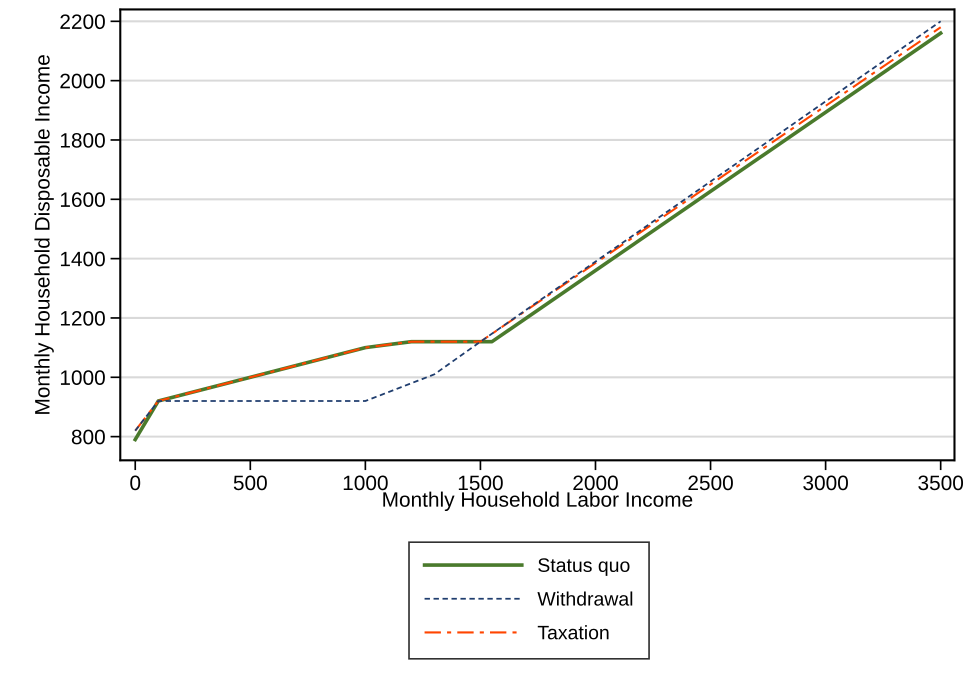 This screenshot has width=970, height=675. What do you see at coordinates (82, 378) in the screenshot?
I see `y-tick-label: 1000` at bounding box center [82, 378].